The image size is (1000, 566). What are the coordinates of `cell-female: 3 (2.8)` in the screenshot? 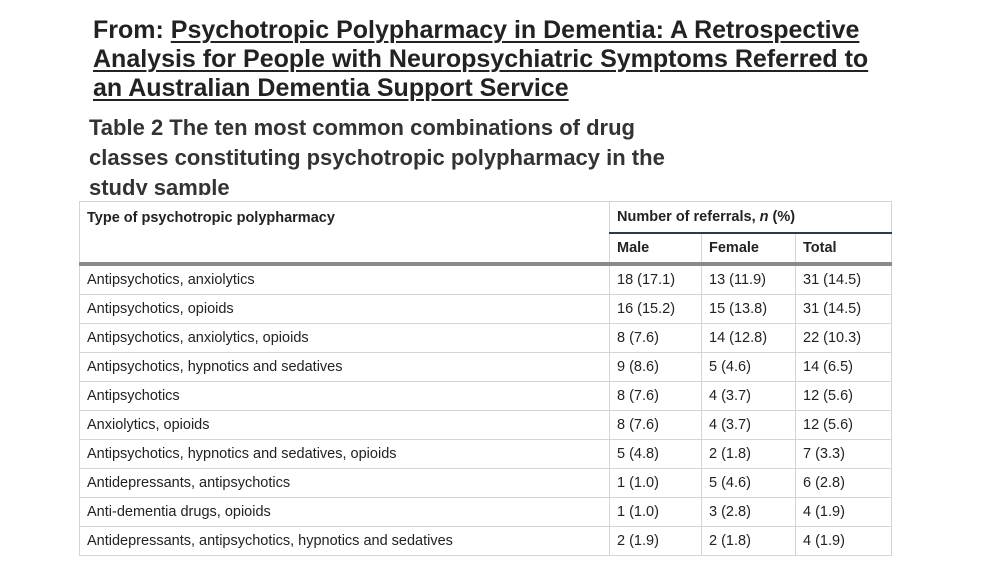 It's located at (748, 512).